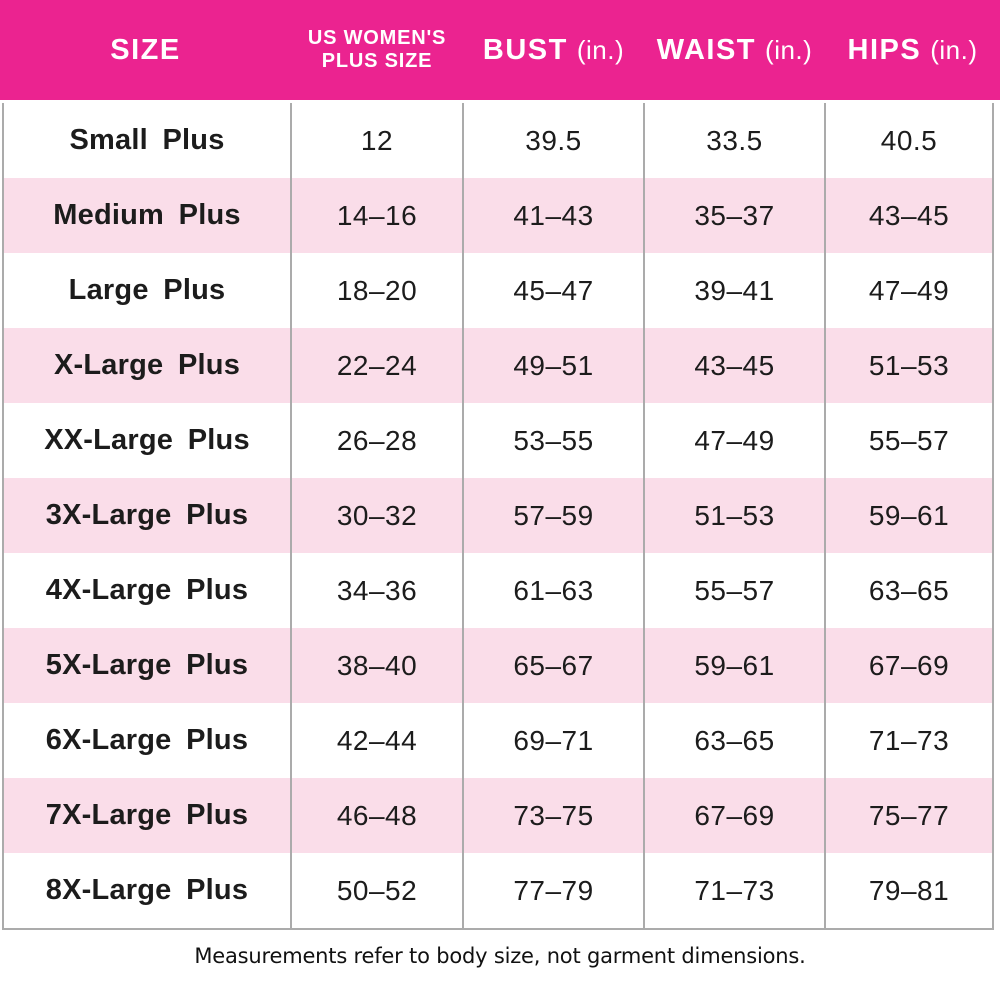  Describe the element at coordinates (908, 590) in the screenshot. I see `cell-hips: 63–65` at that location.